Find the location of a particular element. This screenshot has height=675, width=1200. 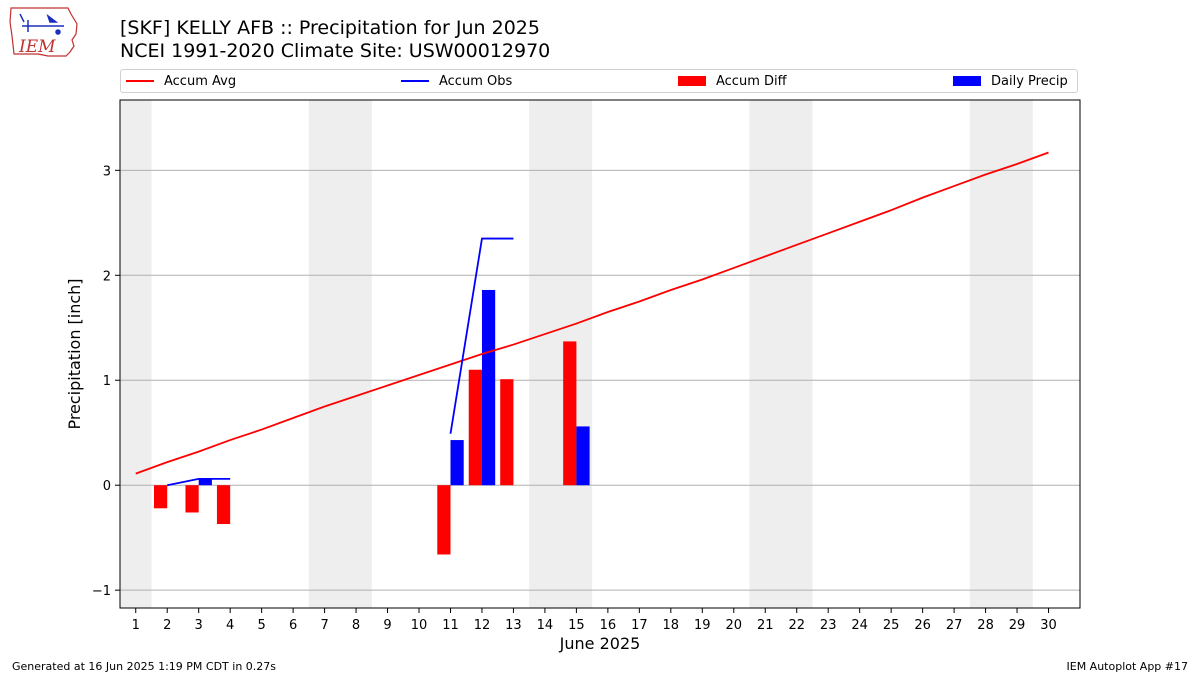

iowa-outline-icon is located at coordinates (43, 32).